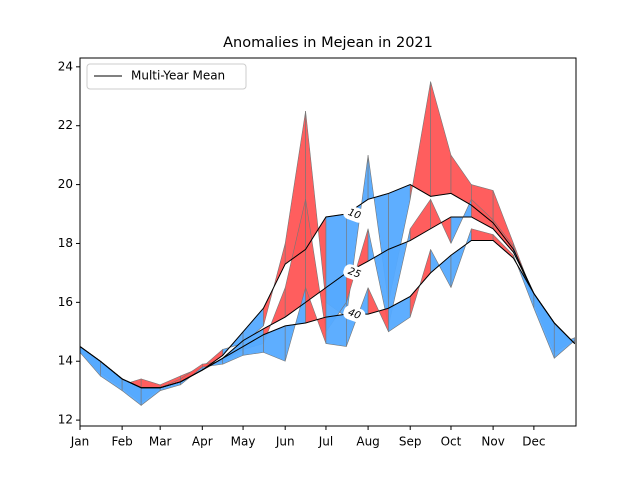 The height and width of the screenshot is (484, 640). I want to click on legend-box, so click(166, 76).